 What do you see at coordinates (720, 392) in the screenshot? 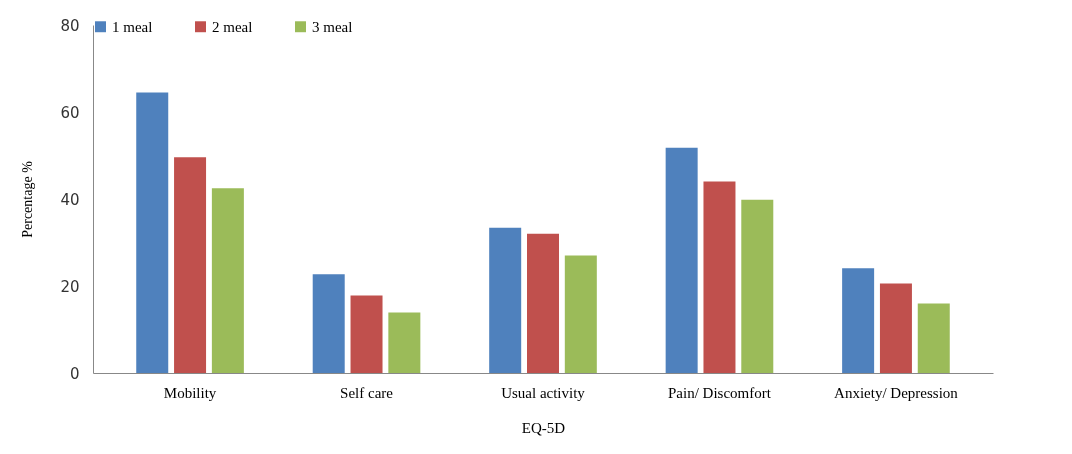
I see `x-tick-label: Pain/ Discomfort` at bounding box center [720, 392].